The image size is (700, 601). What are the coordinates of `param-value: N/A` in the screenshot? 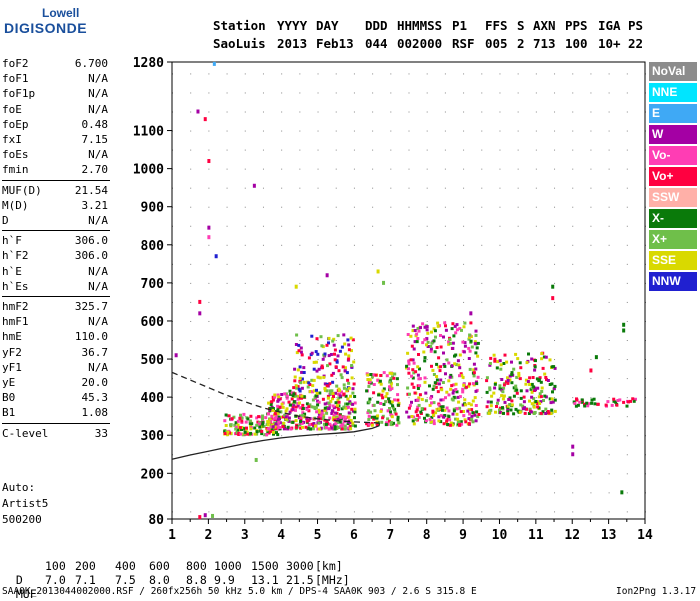 It's located at (98, 155).